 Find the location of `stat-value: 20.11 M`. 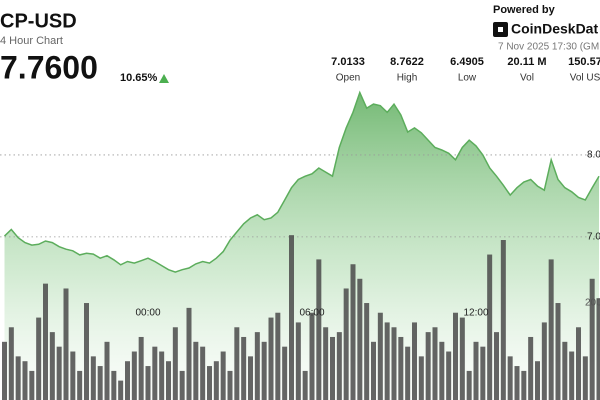

stat-value: 20.11 M is located at coordinates (526, 62).